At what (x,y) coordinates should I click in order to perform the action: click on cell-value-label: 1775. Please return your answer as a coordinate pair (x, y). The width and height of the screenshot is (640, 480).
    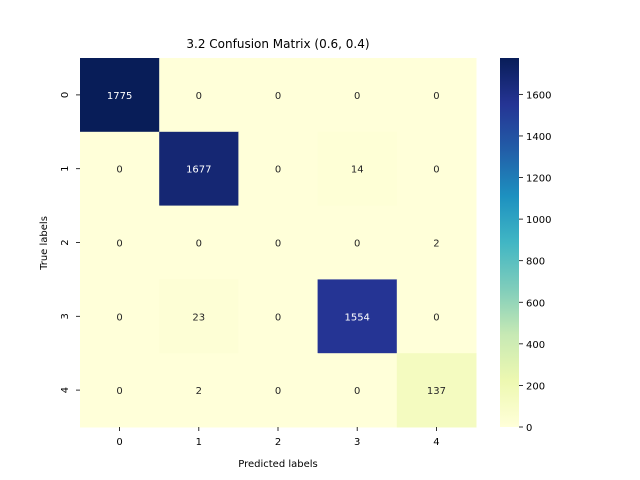
    Looking at the image, I should click on (119, 96).